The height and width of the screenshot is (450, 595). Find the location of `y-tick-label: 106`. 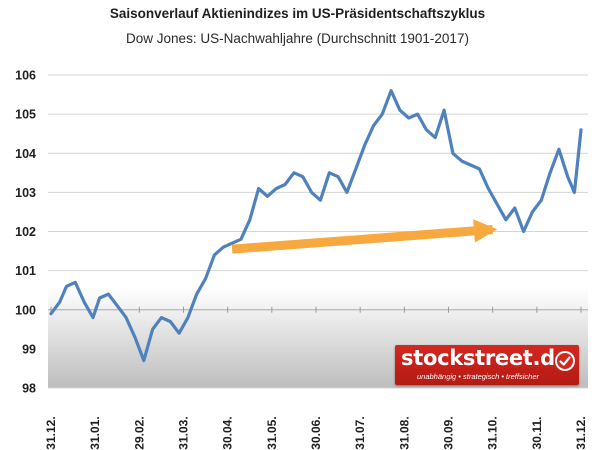

y-tick-label: 106 is located at coordinates (25, 76).